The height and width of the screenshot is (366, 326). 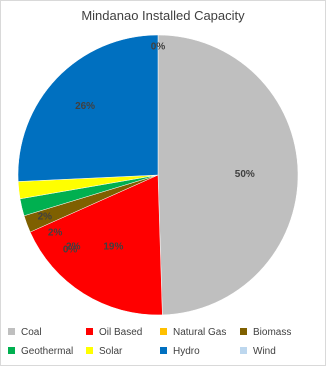 What do you see at coordinates (89, 350) in the screenshot?
I see `legend-swatch-solar` at bounding box center [89, 350].